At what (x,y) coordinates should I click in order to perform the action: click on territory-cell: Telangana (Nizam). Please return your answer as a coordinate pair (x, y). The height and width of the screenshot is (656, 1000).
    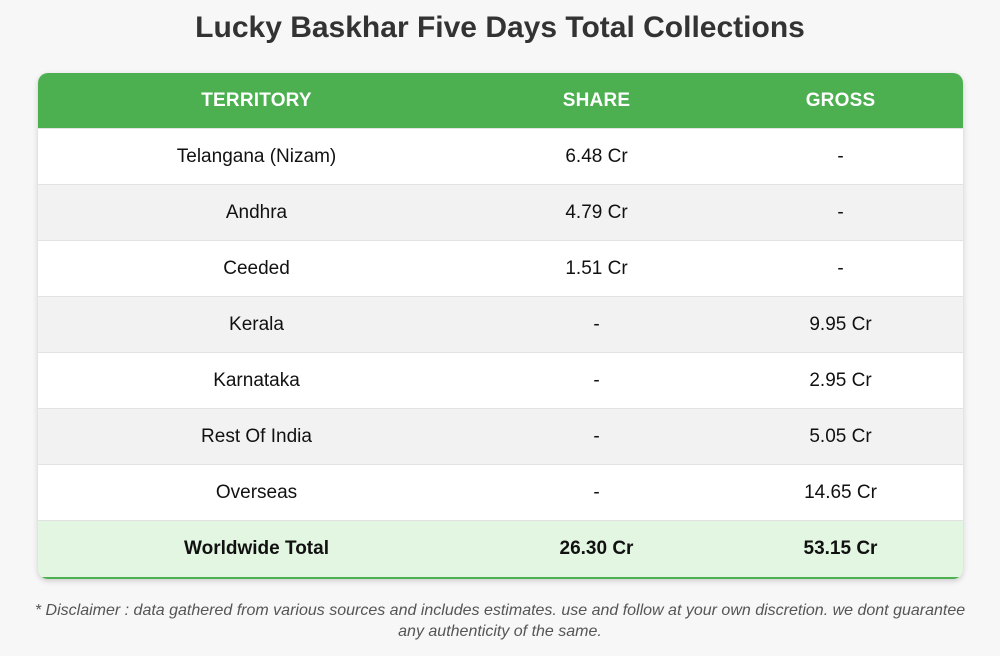
    Looking at the image, I should click on (256, 156).